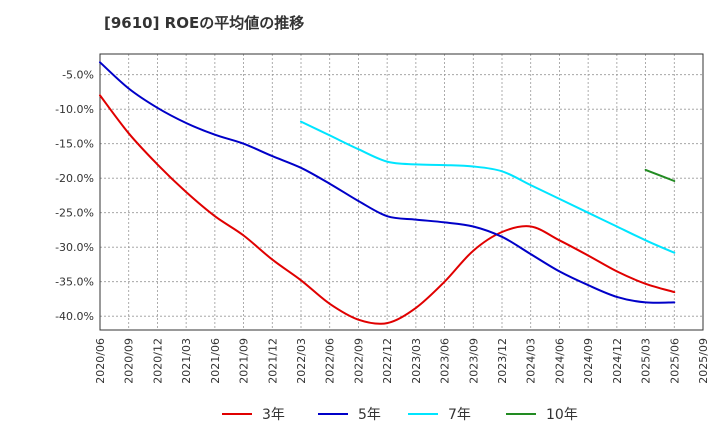  I want to click on y-tick-label: -20.0%, so click(74, 178).